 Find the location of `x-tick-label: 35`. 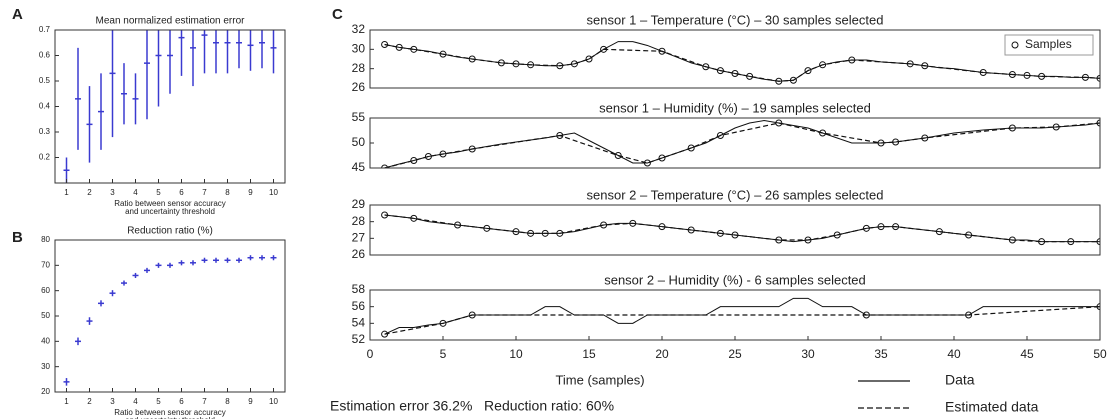

x-tick-label: 35 is located at coordinates (881, 354).